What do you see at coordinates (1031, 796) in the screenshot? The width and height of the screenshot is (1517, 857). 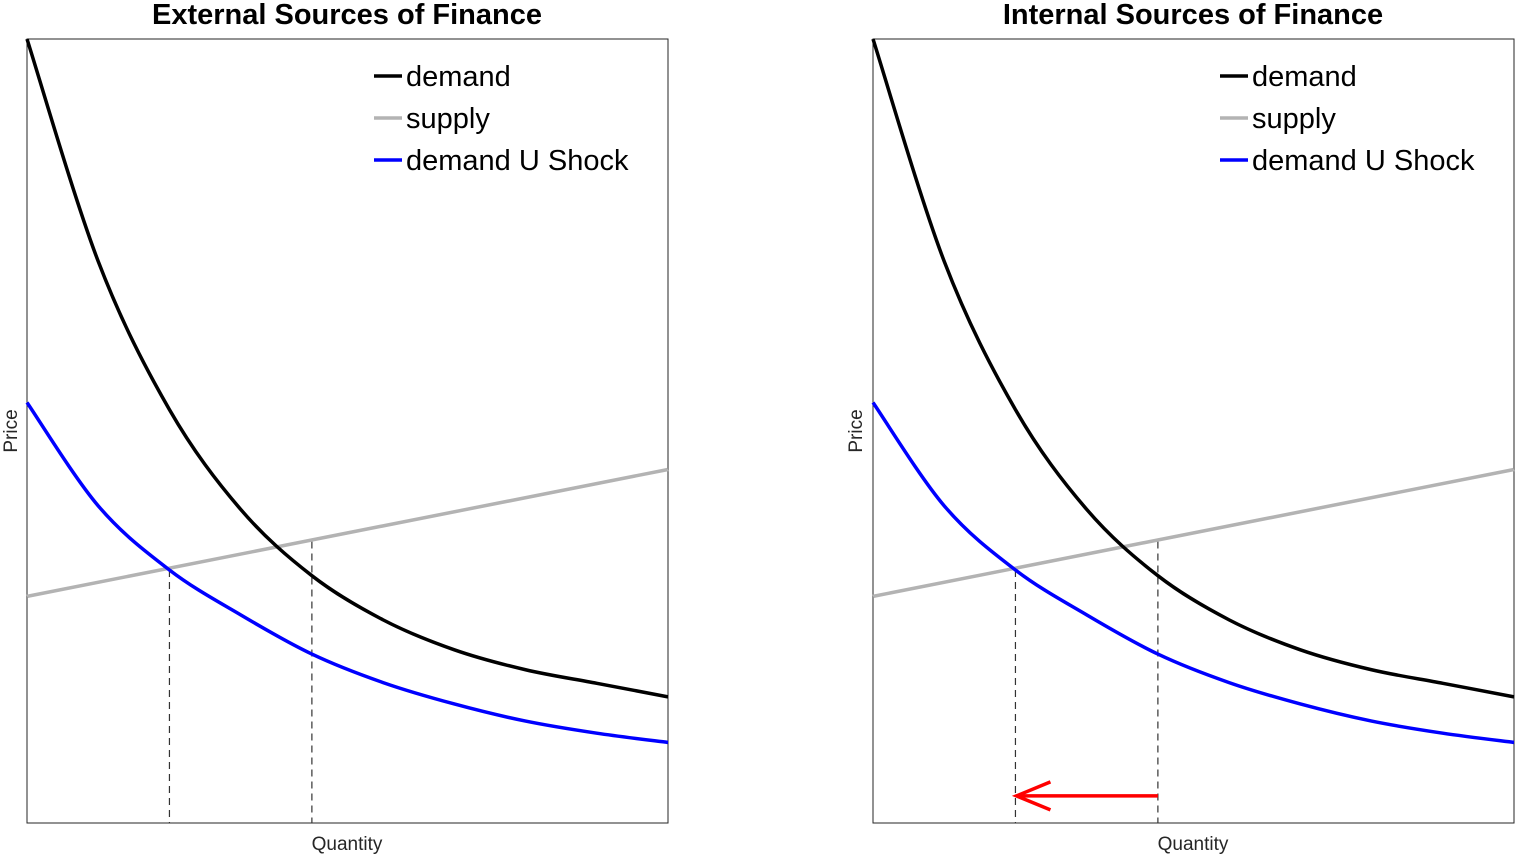 I see `shift-arrow-head` at bounding box center [1031, 796].